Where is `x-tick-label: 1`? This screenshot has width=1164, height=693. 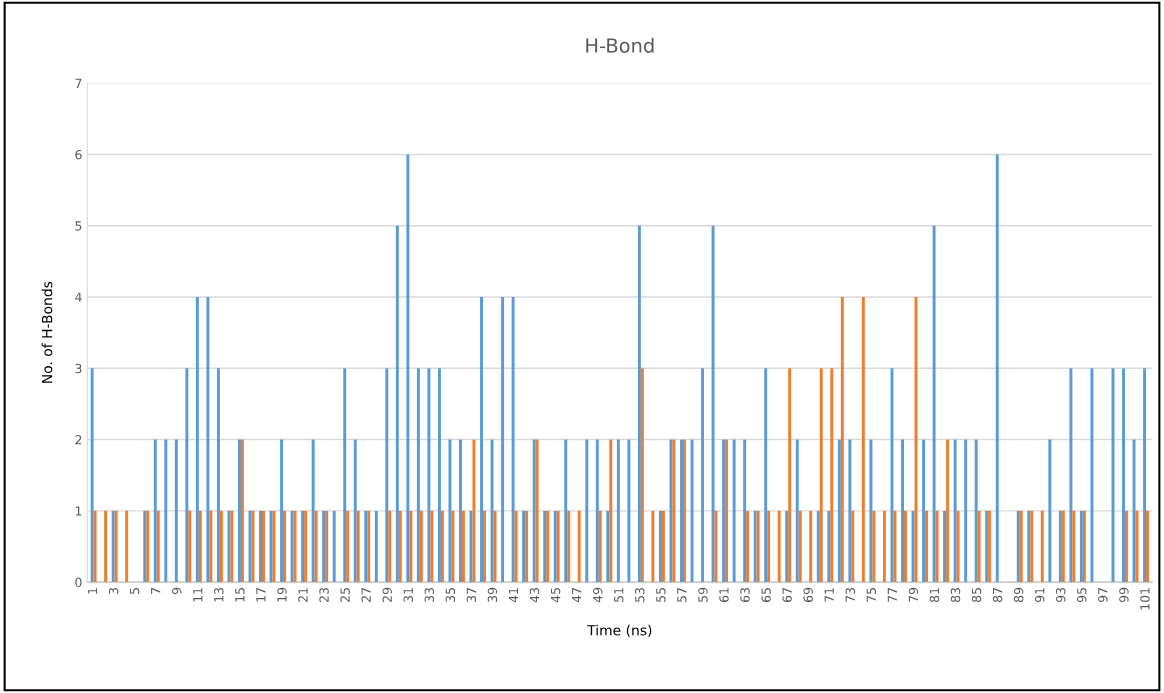 x-tick-label: 1 is located at coordinates (92, 591).